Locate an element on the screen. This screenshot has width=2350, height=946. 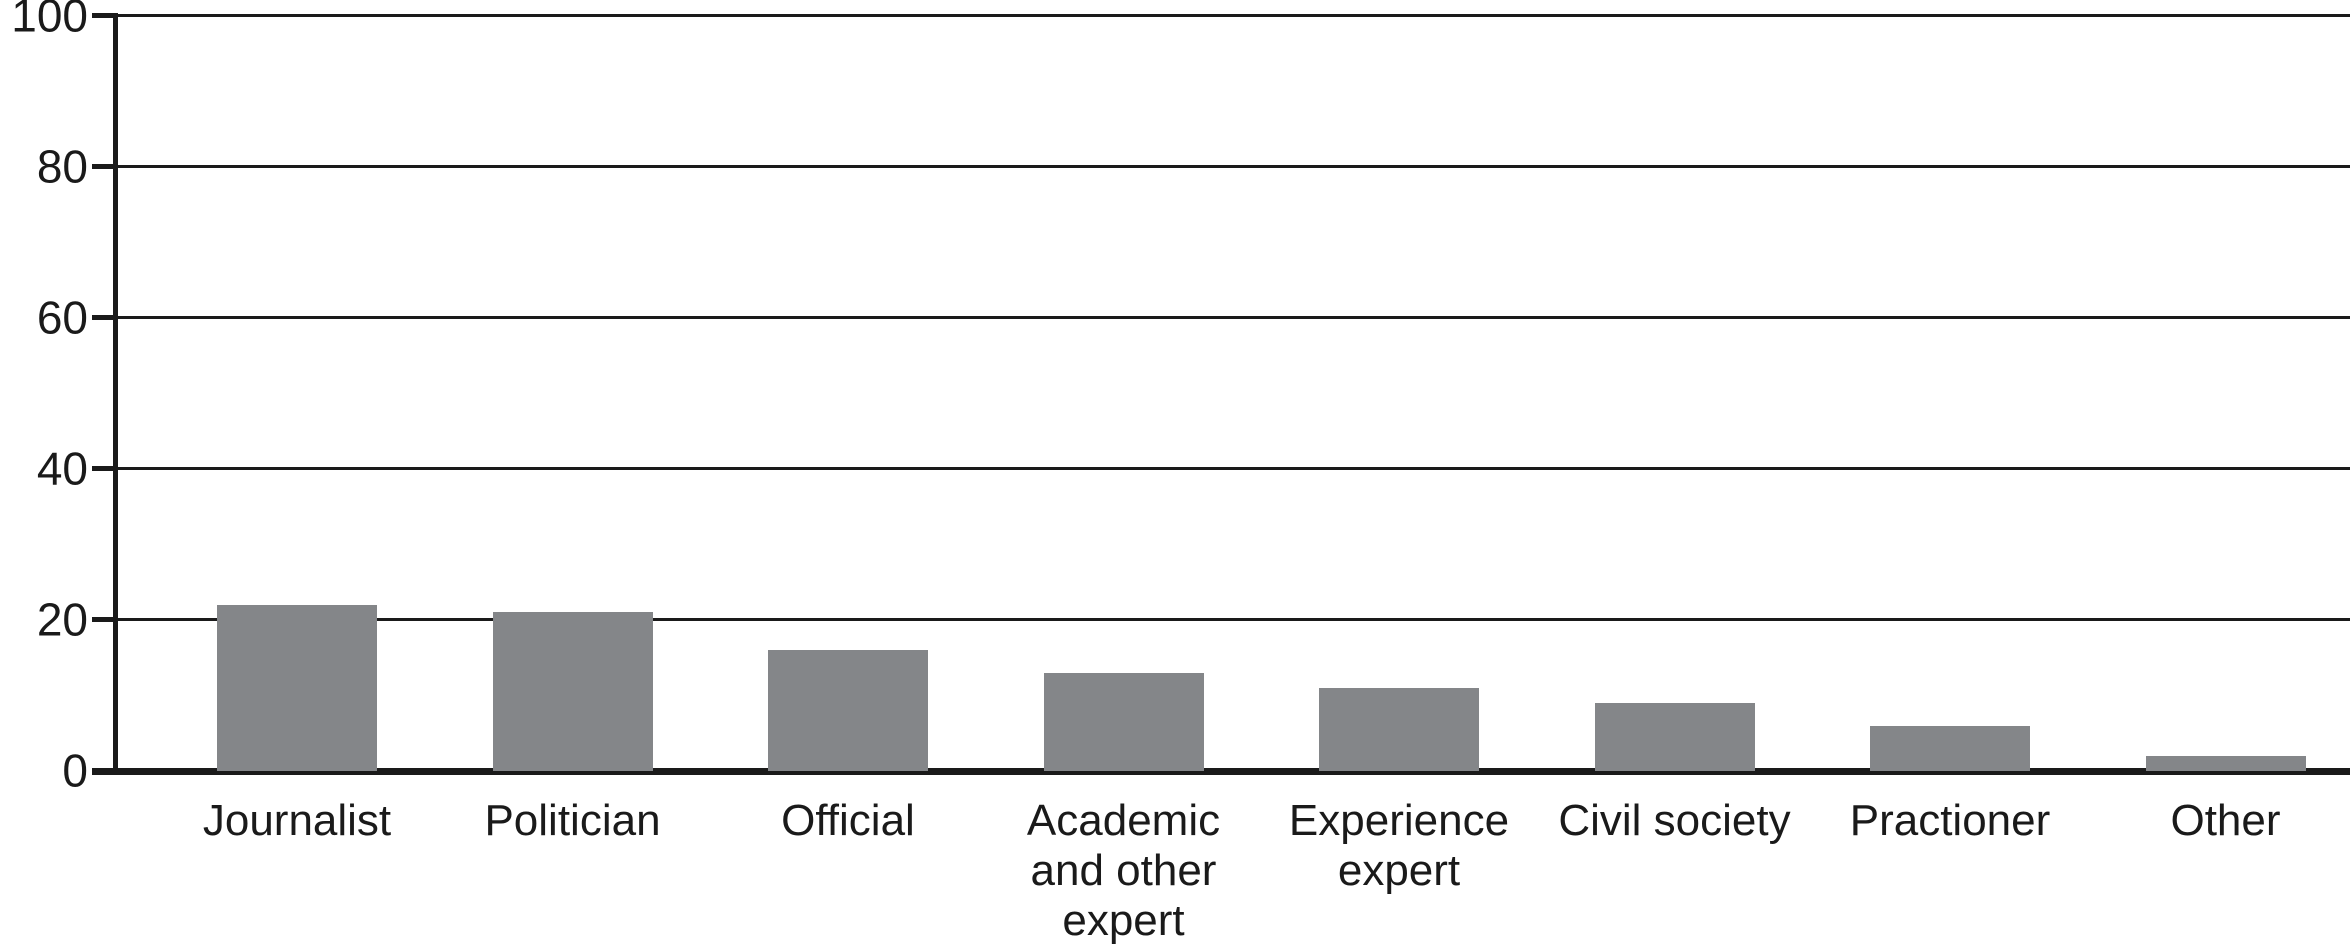
bar-other is located at coordinates (2226, 763).